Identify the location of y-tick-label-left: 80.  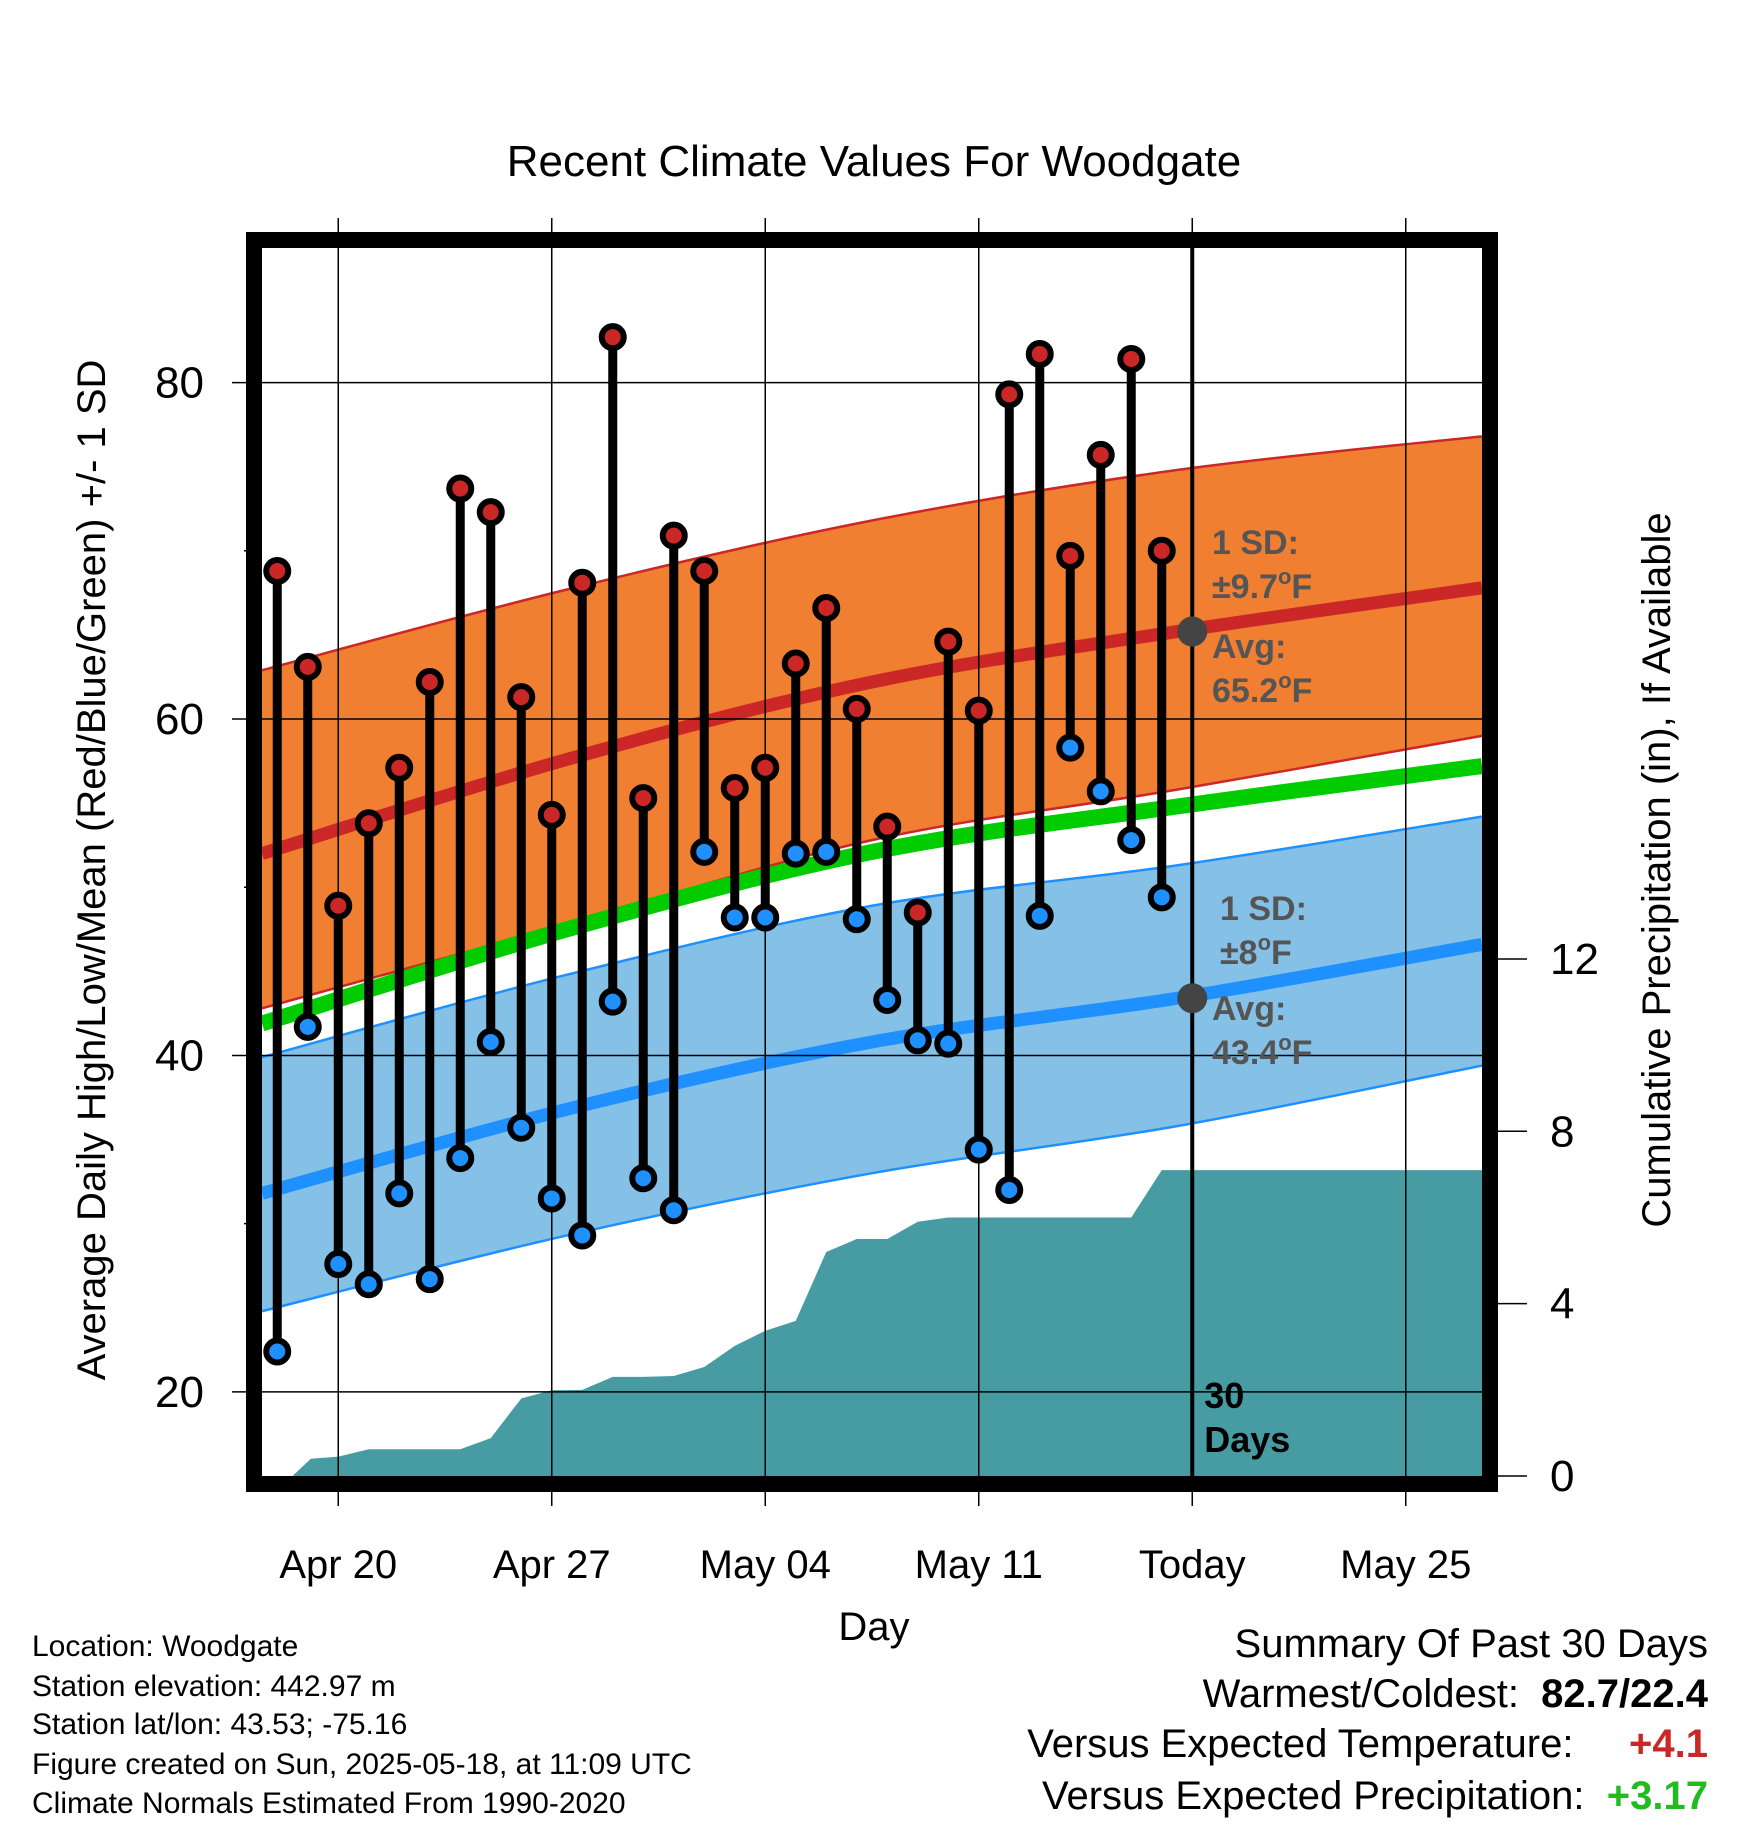
(179, 383).